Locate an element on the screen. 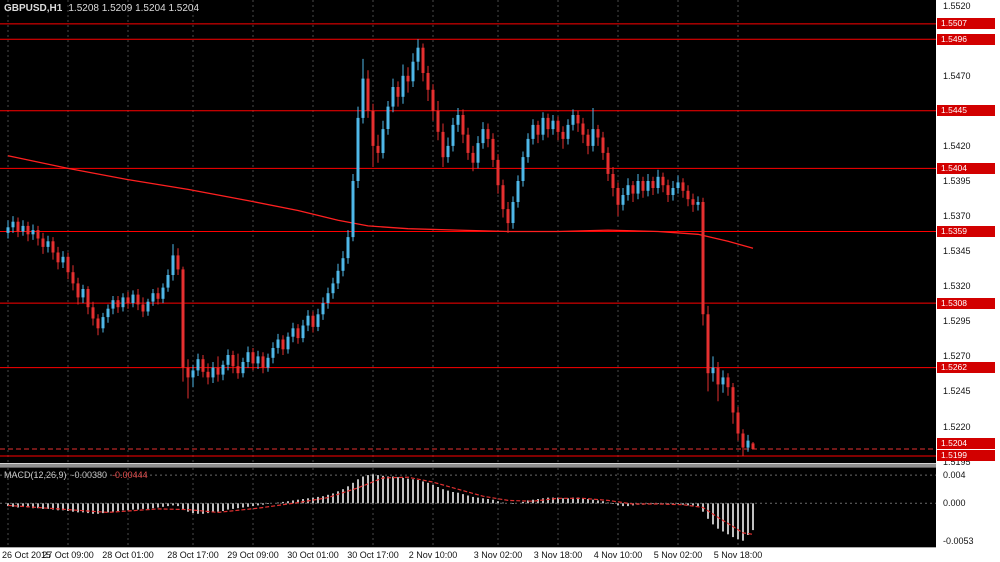 This screenshot has height=562, width=1000. time-axis-label: 5 Nov 02:00 is located at coordinates (678, 555).